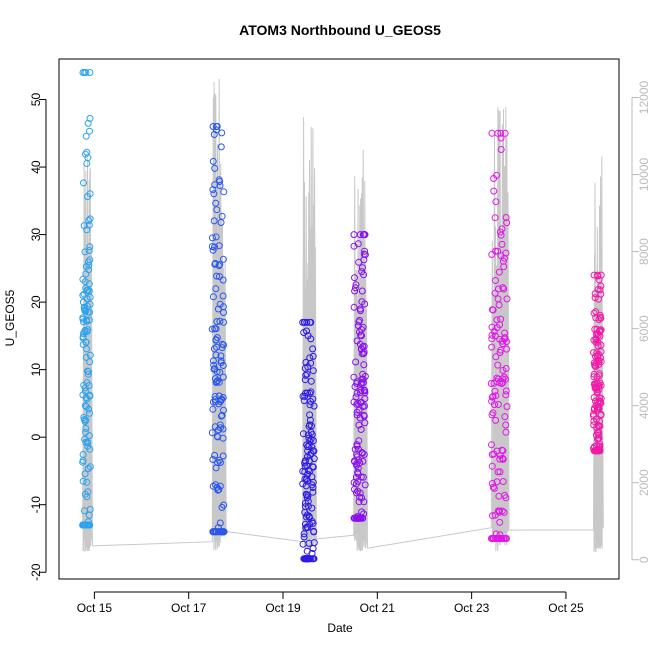 The width and height of the screenshot is (650, 650). I want to click on x-tick-label: Oct 15, so click(95, 608).